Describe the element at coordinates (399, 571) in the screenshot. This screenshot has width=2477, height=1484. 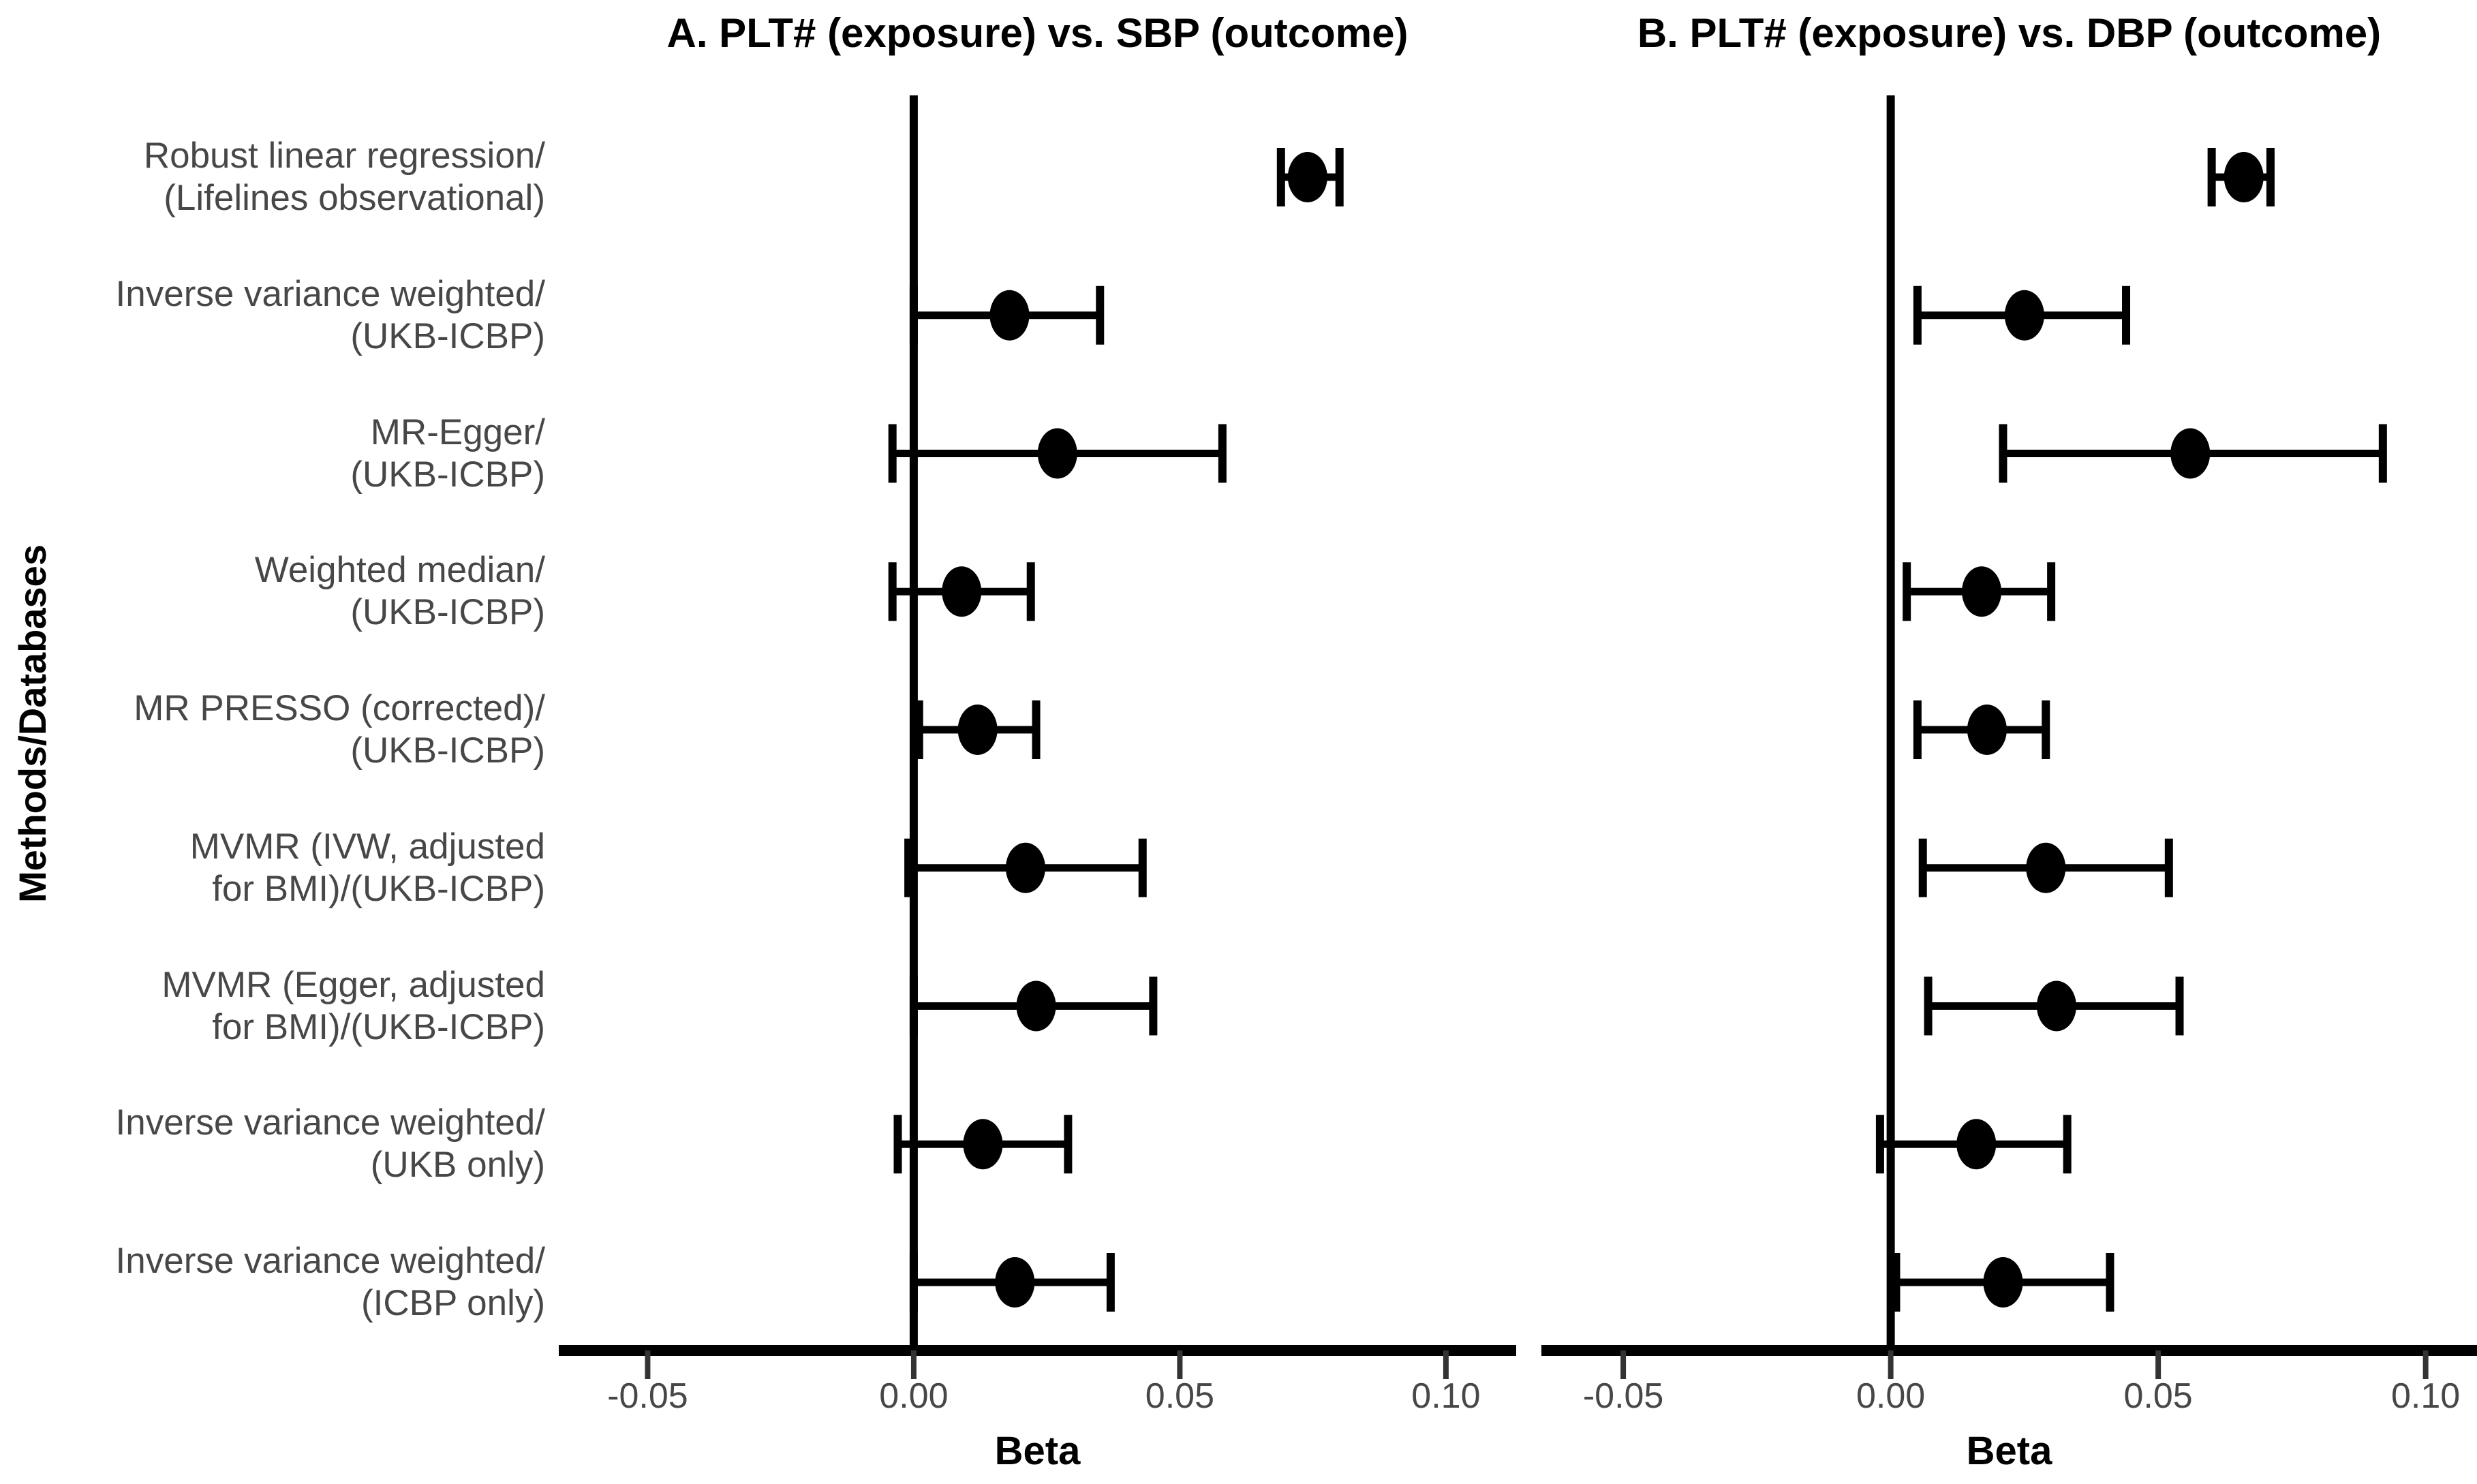
I see `method-label-line1: Weighted median/` at that location.